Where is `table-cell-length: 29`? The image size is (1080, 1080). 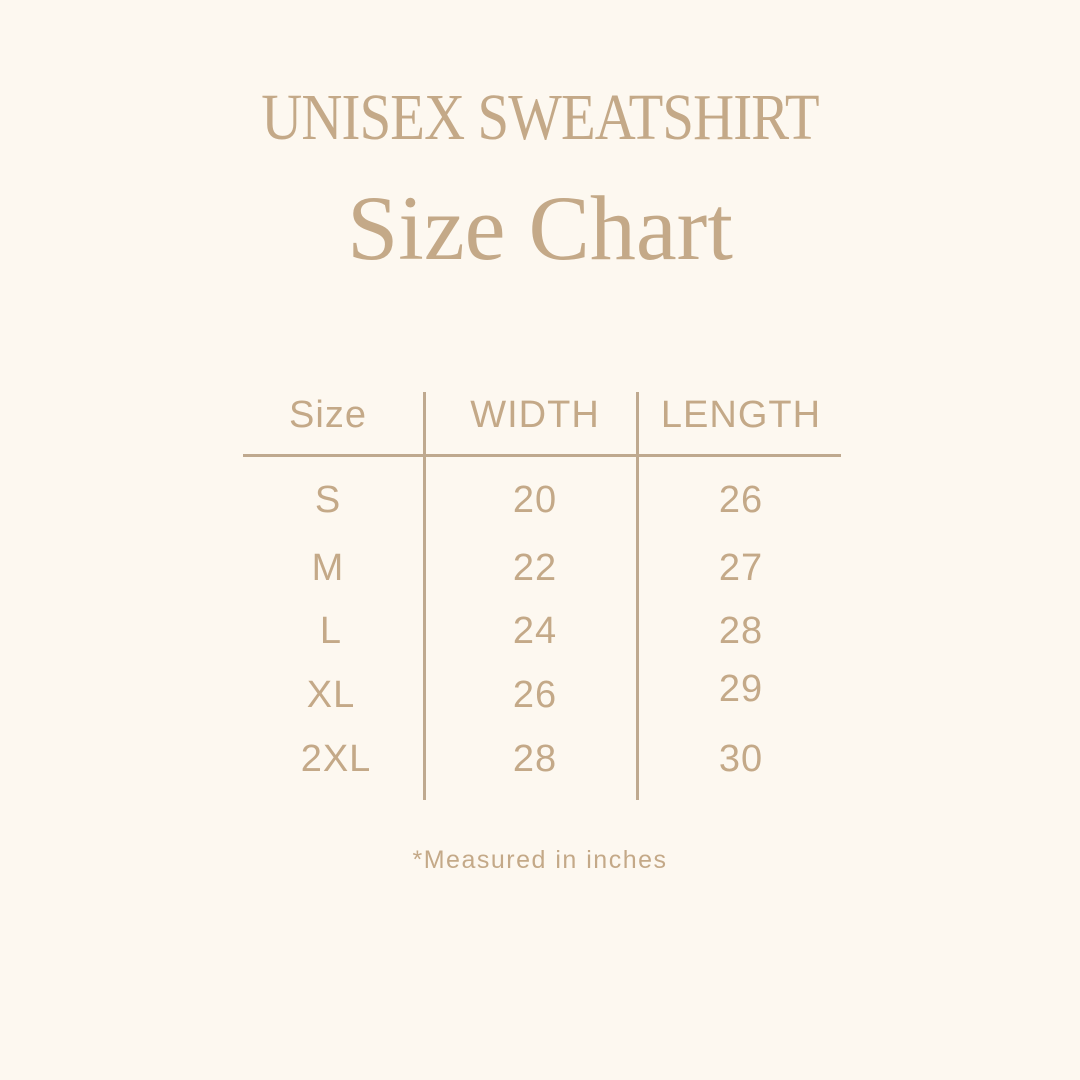
table-cell-length: 29 is located at coordinates (741, 689).